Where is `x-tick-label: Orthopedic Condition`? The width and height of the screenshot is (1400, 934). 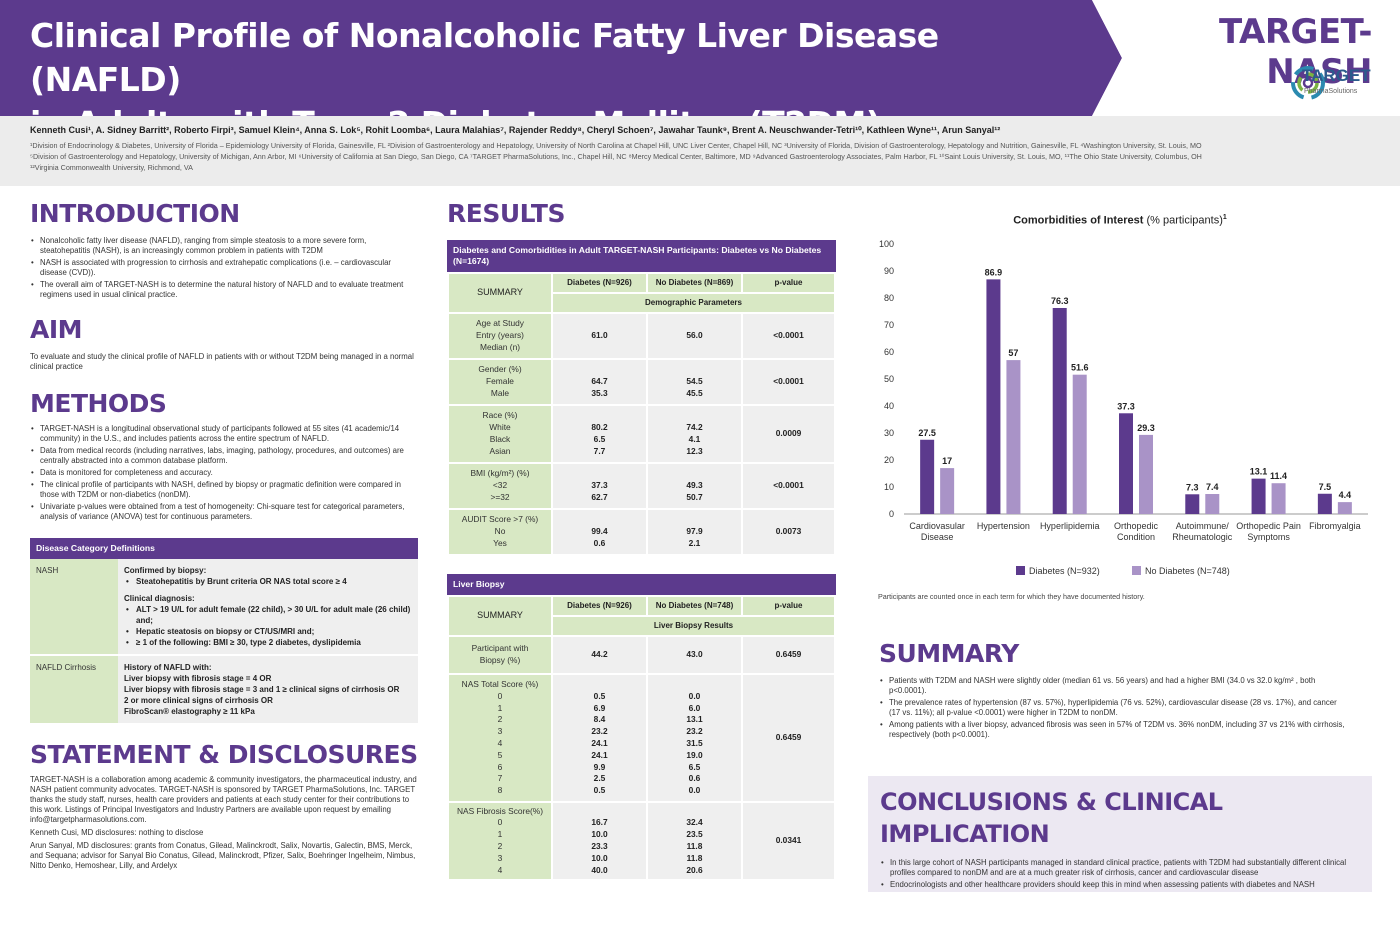
x-tick-label: Orthopedic Condition is located at coordinates (1136, 531).